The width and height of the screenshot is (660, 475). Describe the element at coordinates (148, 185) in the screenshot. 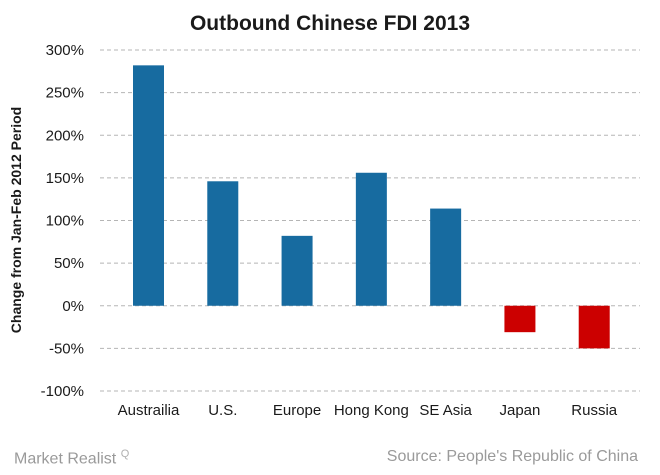

I see `bar-austrailia` at that location.